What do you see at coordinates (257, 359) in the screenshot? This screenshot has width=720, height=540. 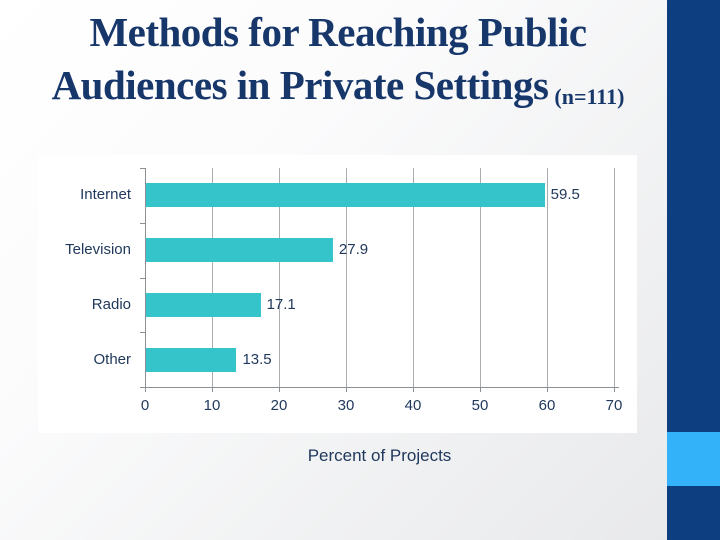 I see `value-label-other: 13.5` at bounding box center [257, 359].